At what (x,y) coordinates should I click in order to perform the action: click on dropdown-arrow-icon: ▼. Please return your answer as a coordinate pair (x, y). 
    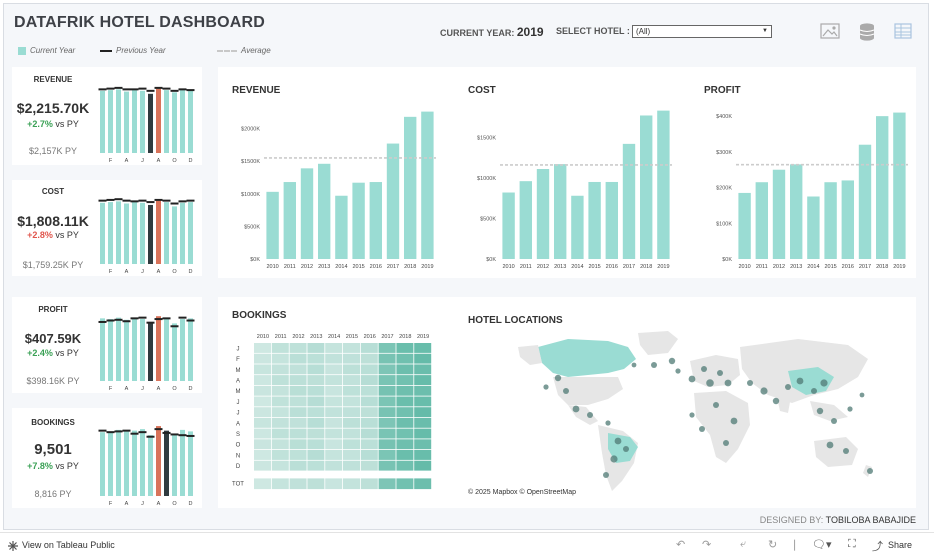
    Looking at the image, I should click on (765, 31).